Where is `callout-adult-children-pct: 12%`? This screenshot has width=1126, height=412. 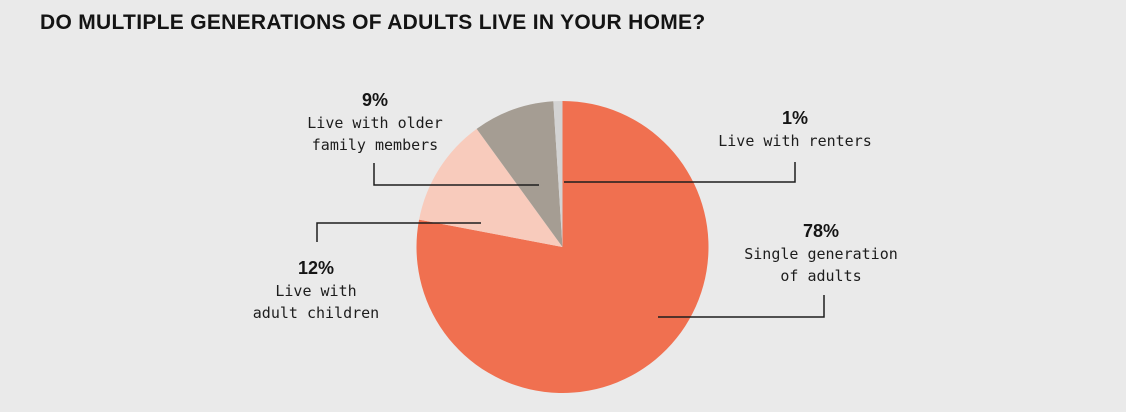
callout-adult-children-pct: 12% is located at coordinates (316, 268).